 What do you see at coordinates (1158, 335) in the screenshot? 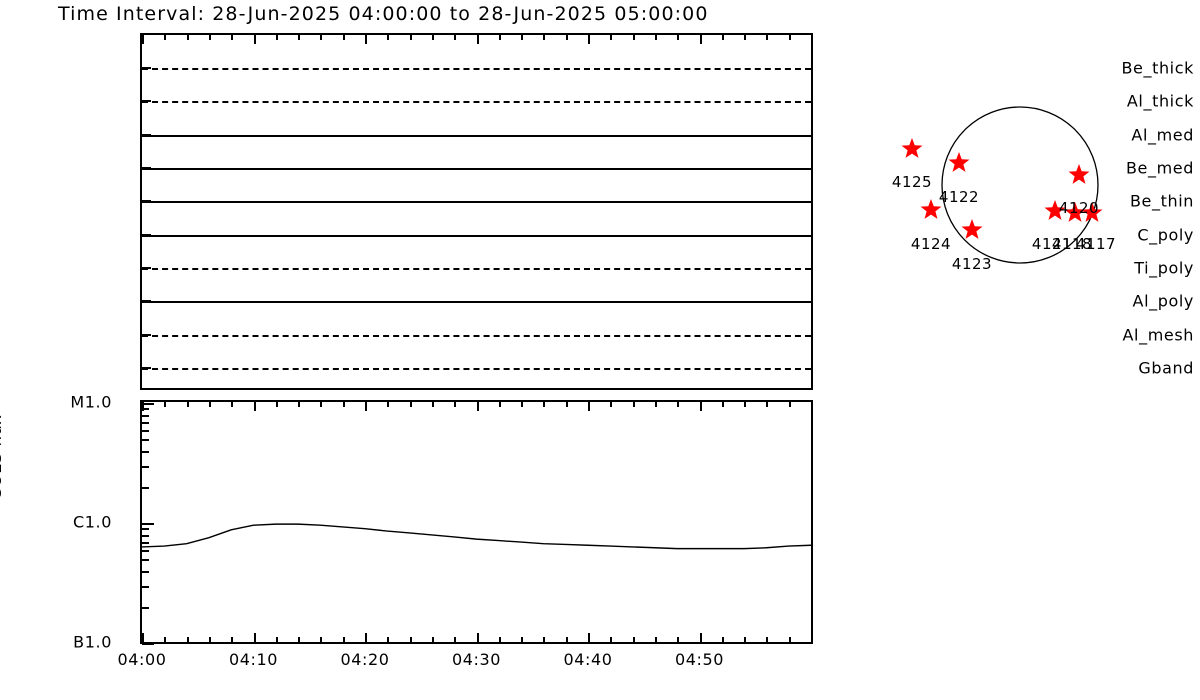
I see `filter-label-al_mesh: Al_mesh` at bounding box center [1158, 335].